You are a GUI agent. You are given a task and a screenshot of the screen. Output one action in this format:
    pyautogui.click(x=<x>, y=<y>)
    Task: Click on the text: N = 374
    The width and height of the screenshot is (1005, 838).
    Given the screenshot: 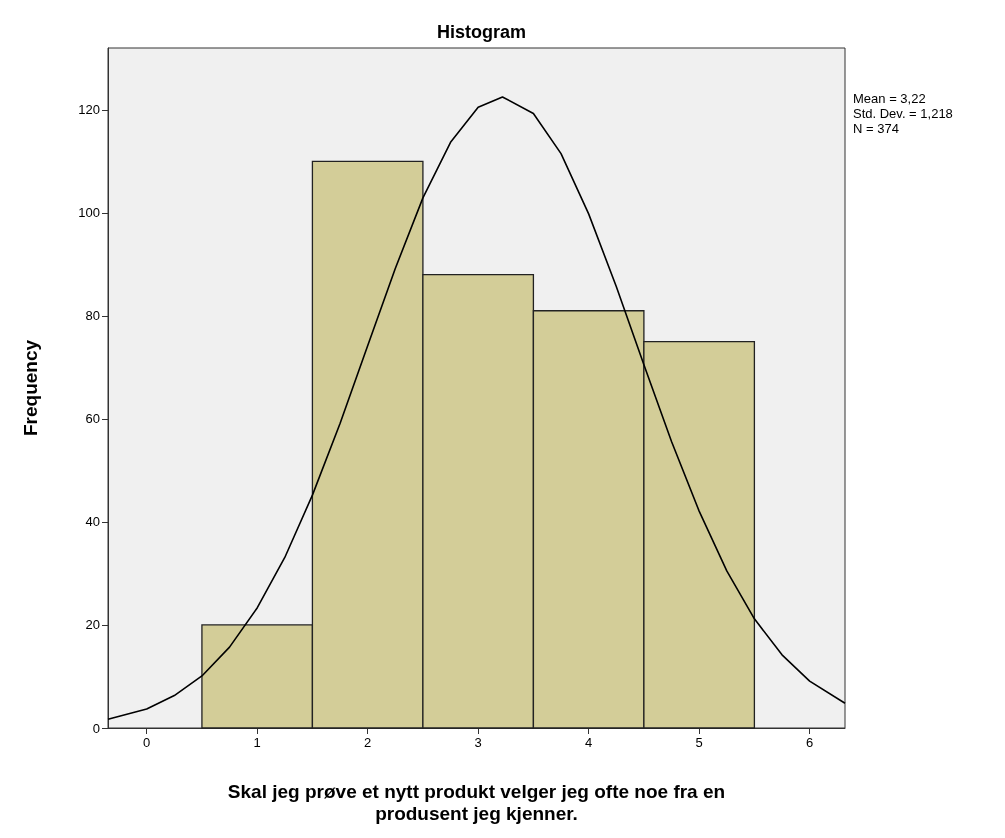 What is the action you would take?
    pyautogui.click(x=876, y=128)
    